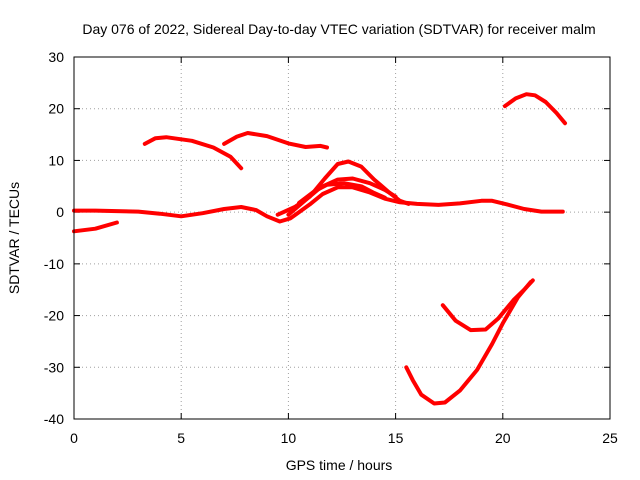  I want to click on x-axis-label: GPS time / hours, so click(339, 465).